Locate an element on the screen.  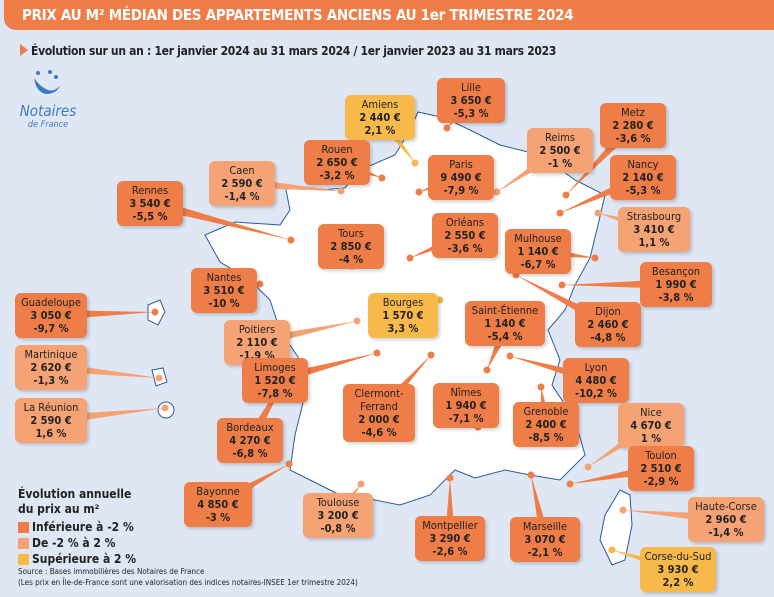
city-name: Amiens is located at coordinates (380, 104).